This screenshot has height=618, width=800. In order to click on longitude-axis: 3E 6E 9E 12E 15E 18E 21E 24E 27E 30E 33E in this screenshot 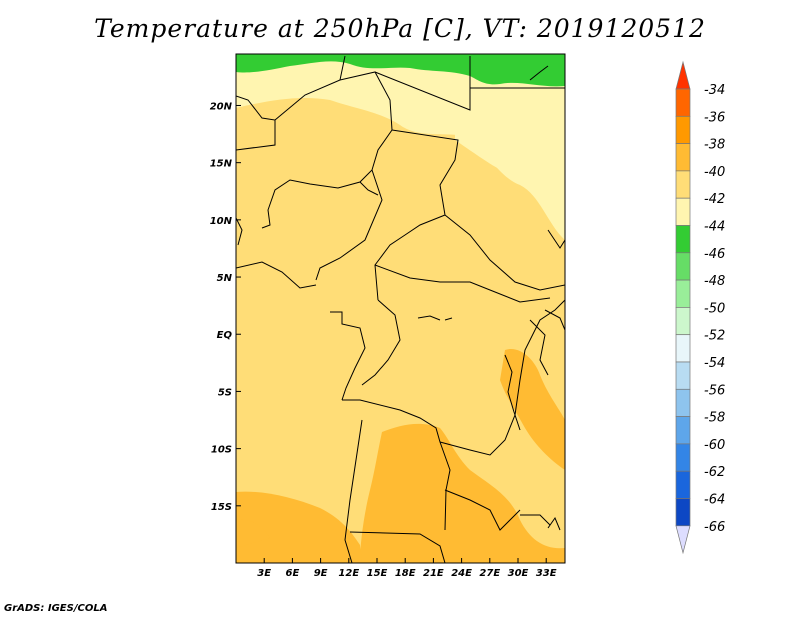, I will do `click(407, 568)`.